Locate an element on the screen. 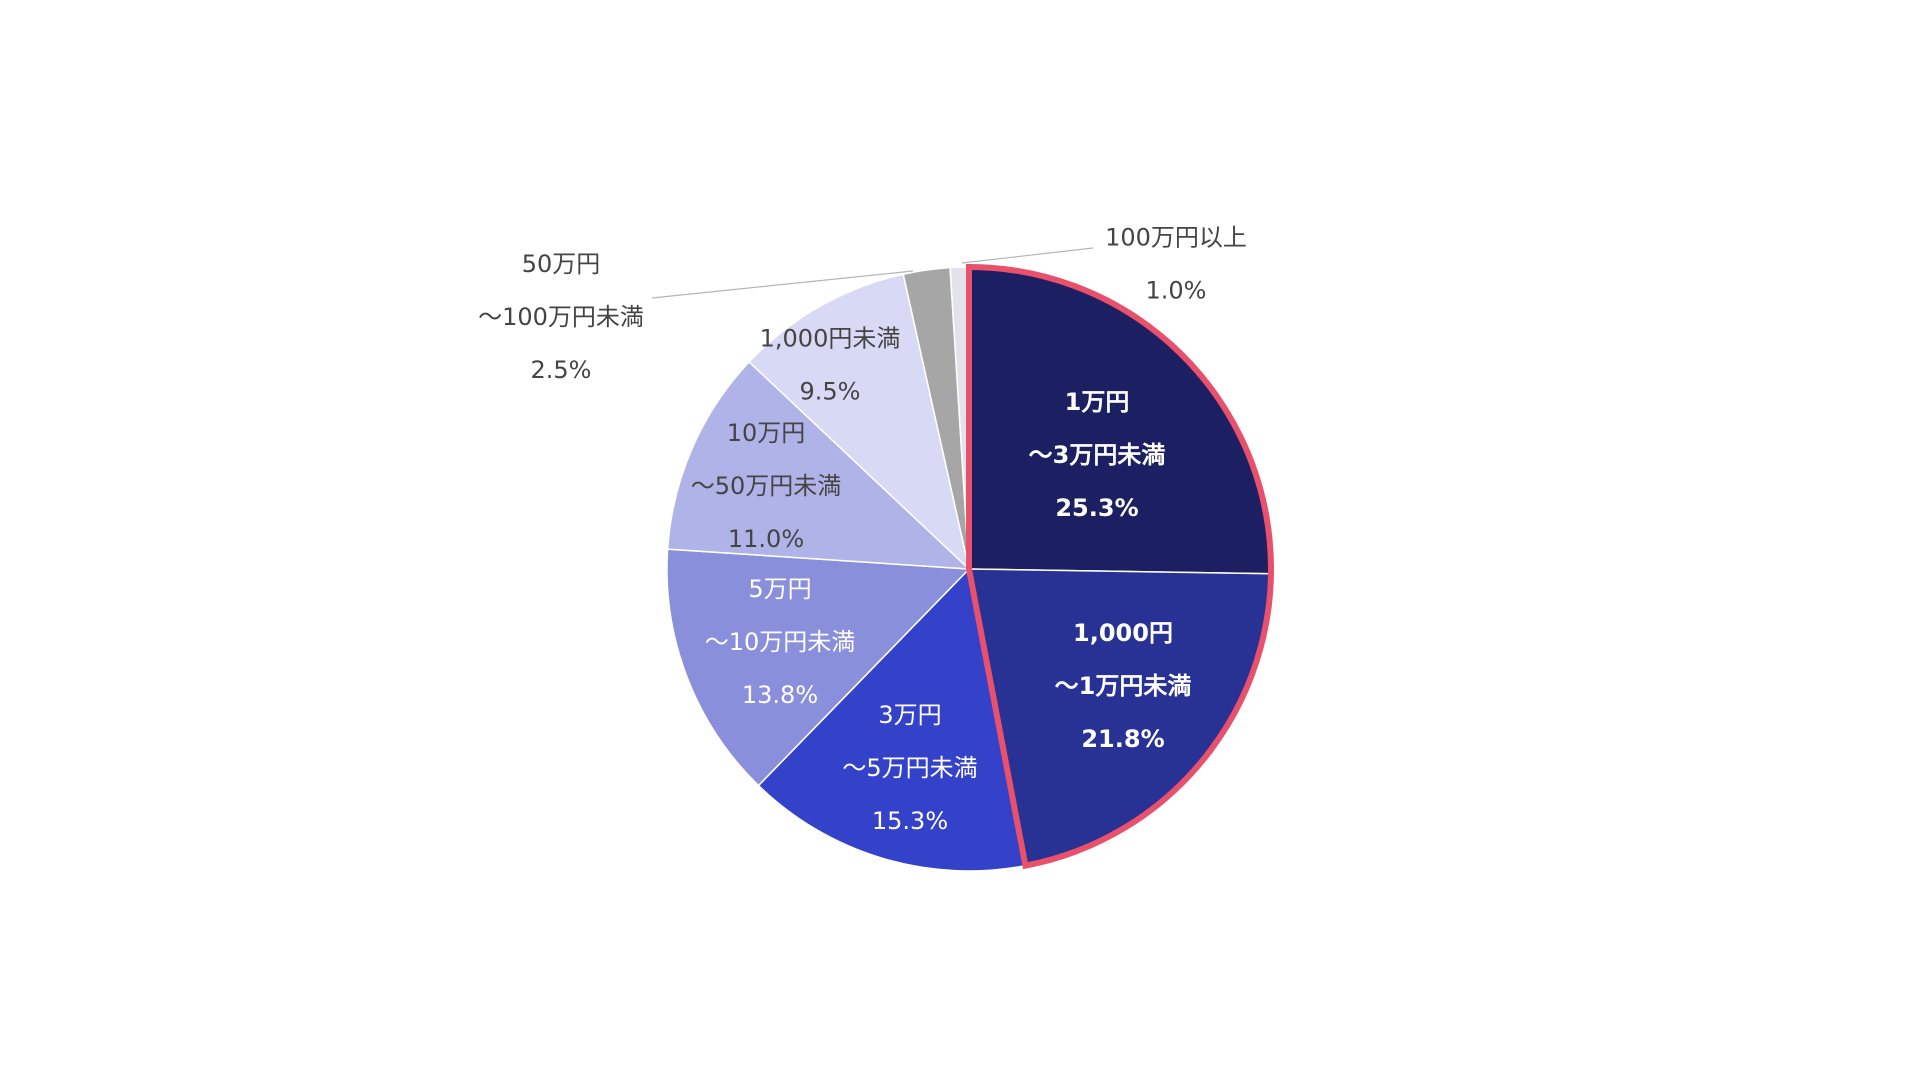 The width and height of the screenshot is (1920, 1080). value-label: 21.8% is located at coordinates (1122, 739).